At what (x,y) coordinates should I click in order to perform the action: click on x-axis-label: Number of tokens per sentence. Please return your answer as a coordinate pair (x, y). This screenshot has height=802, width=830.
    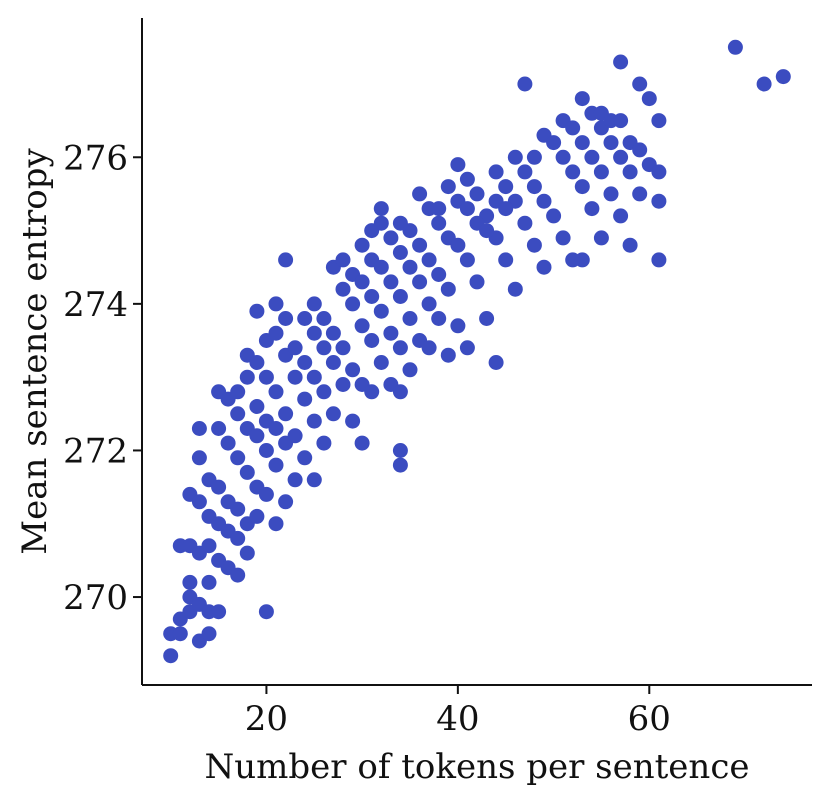
    Looking at the image, I should click on (477, 767).